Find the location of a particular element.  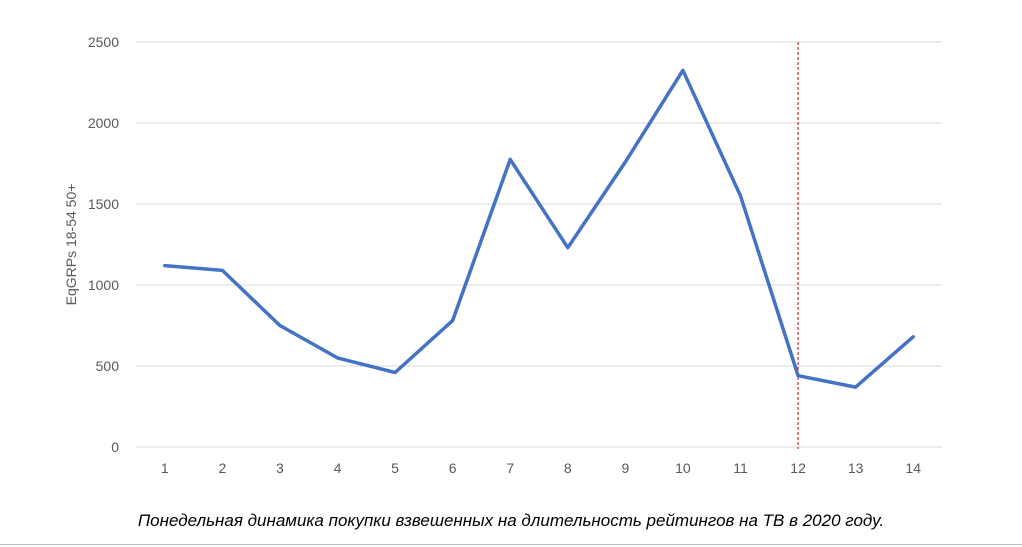

y-tick-label: 2500 is located at coordinates (103, 42).